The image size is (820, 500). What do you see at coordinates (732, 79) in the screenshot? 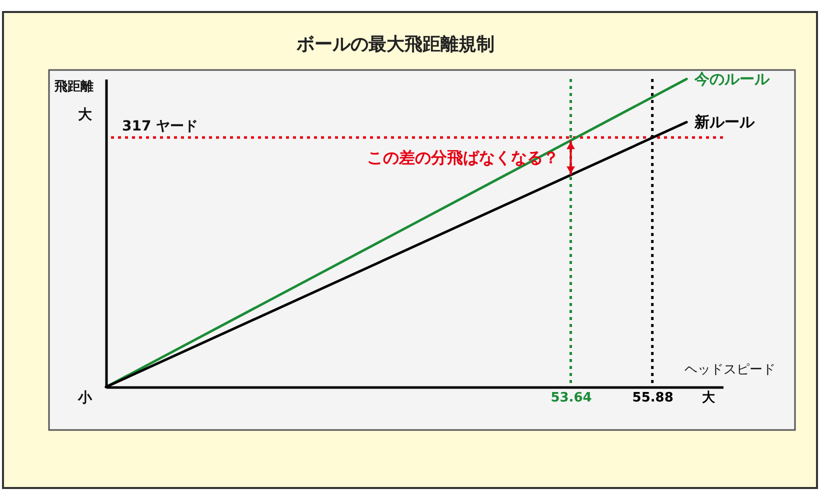
I see `series-label: 今のルール` at bounding box center [732, 79].